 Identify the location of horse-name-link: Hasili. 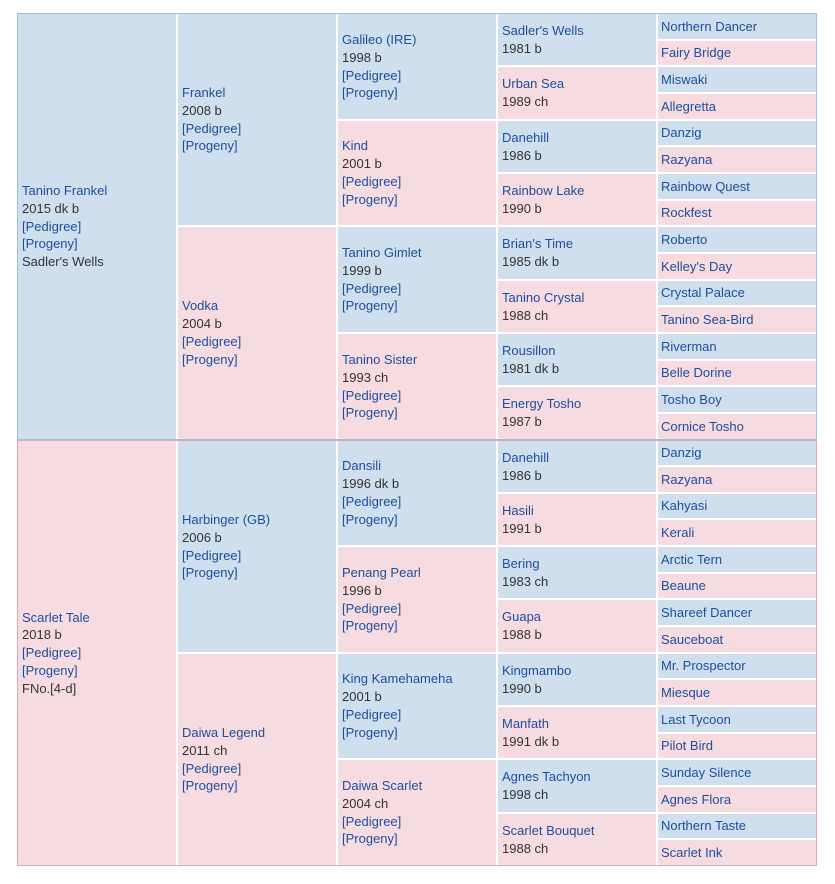
(518, 510).